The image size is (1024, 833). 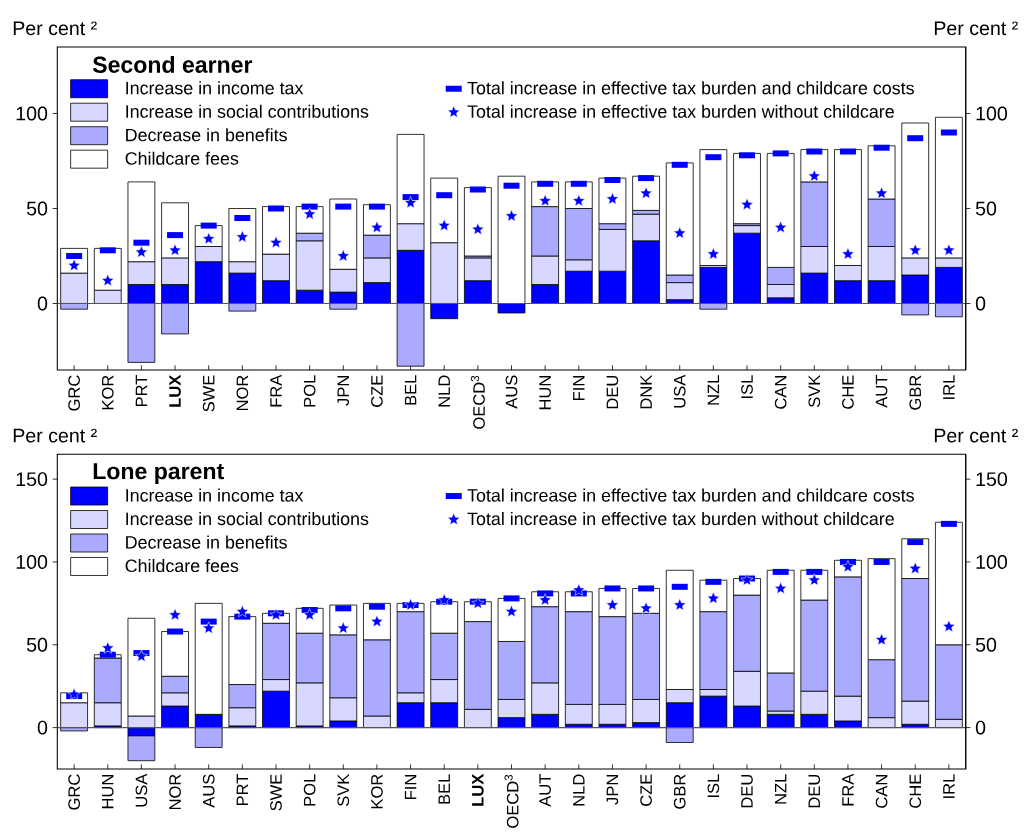 I want to click on y2-tick-label: 150, so click(x=992, y=479).